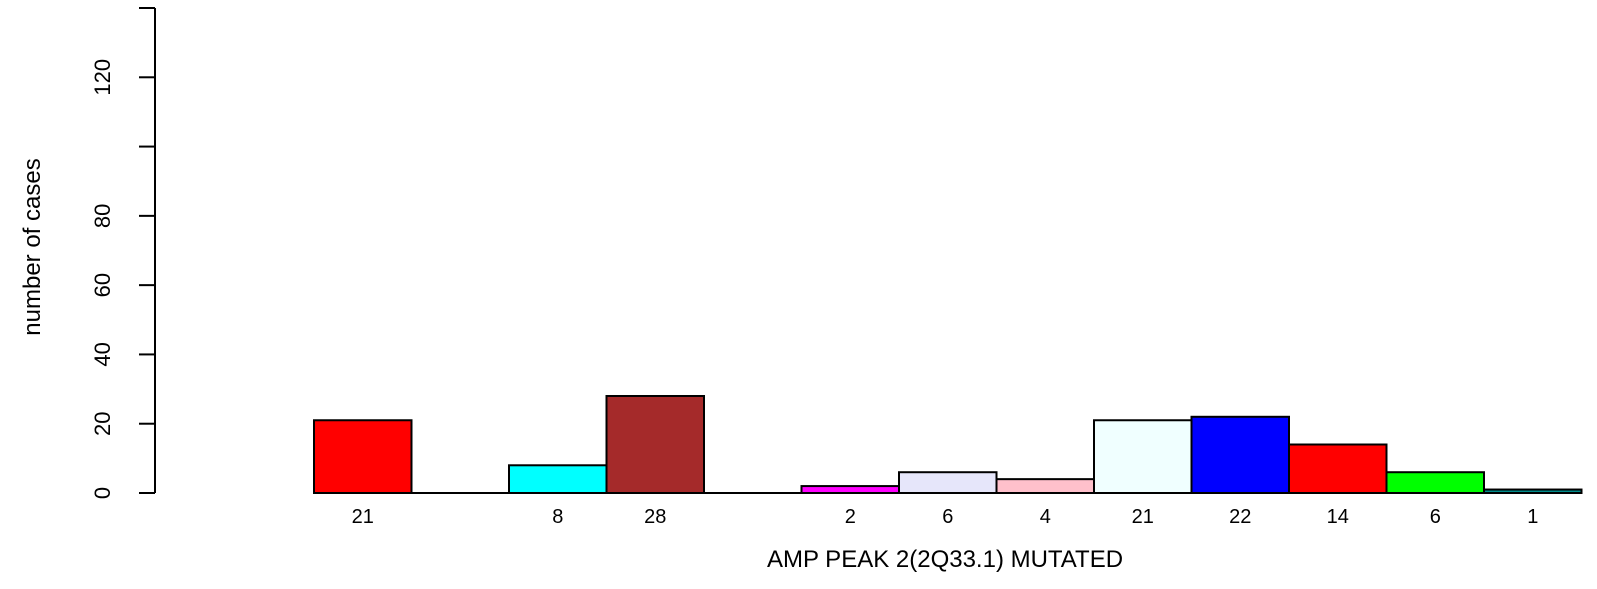 This screenshot has height=589, width=1597. Describe the element at coordinates (32, 246) in the screenshot. I see `y-axis-title: number of cases` at that location.